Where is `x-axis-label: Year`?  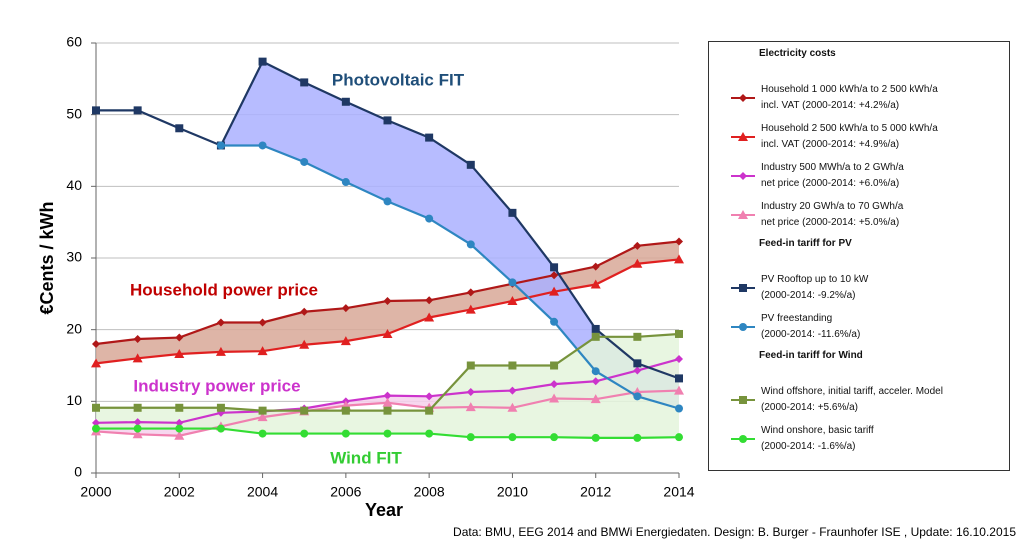 x-axis-label: Year is located at coordinates (384, 510).